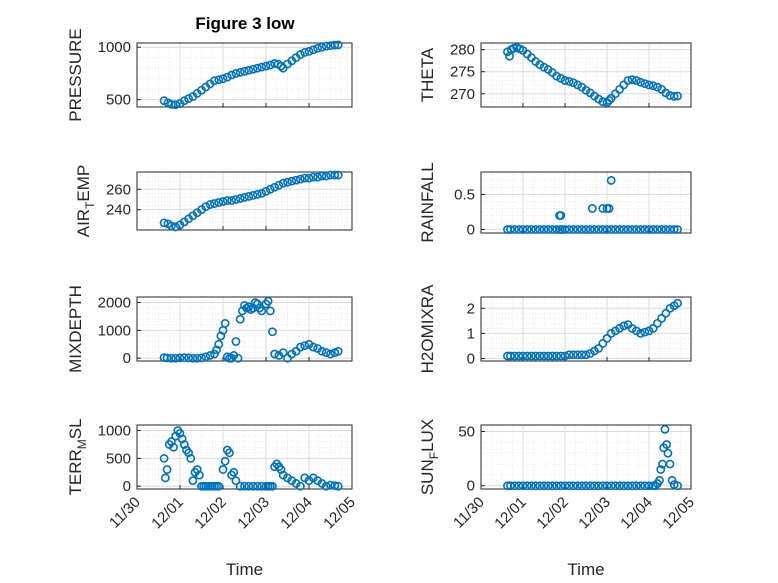  Describe the element at coordinates (462, 94) in the screenshot. I see `y-tick-label: 270` at that location.